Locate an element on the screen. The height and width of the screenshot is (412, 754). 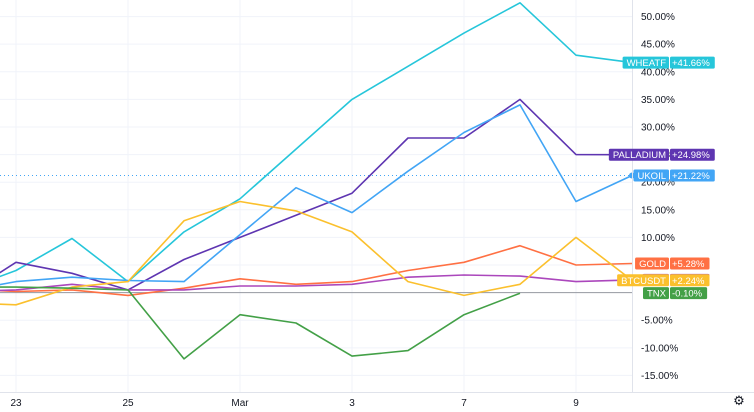
series-name-badge-ukoil is located at coordinates (651, 175).